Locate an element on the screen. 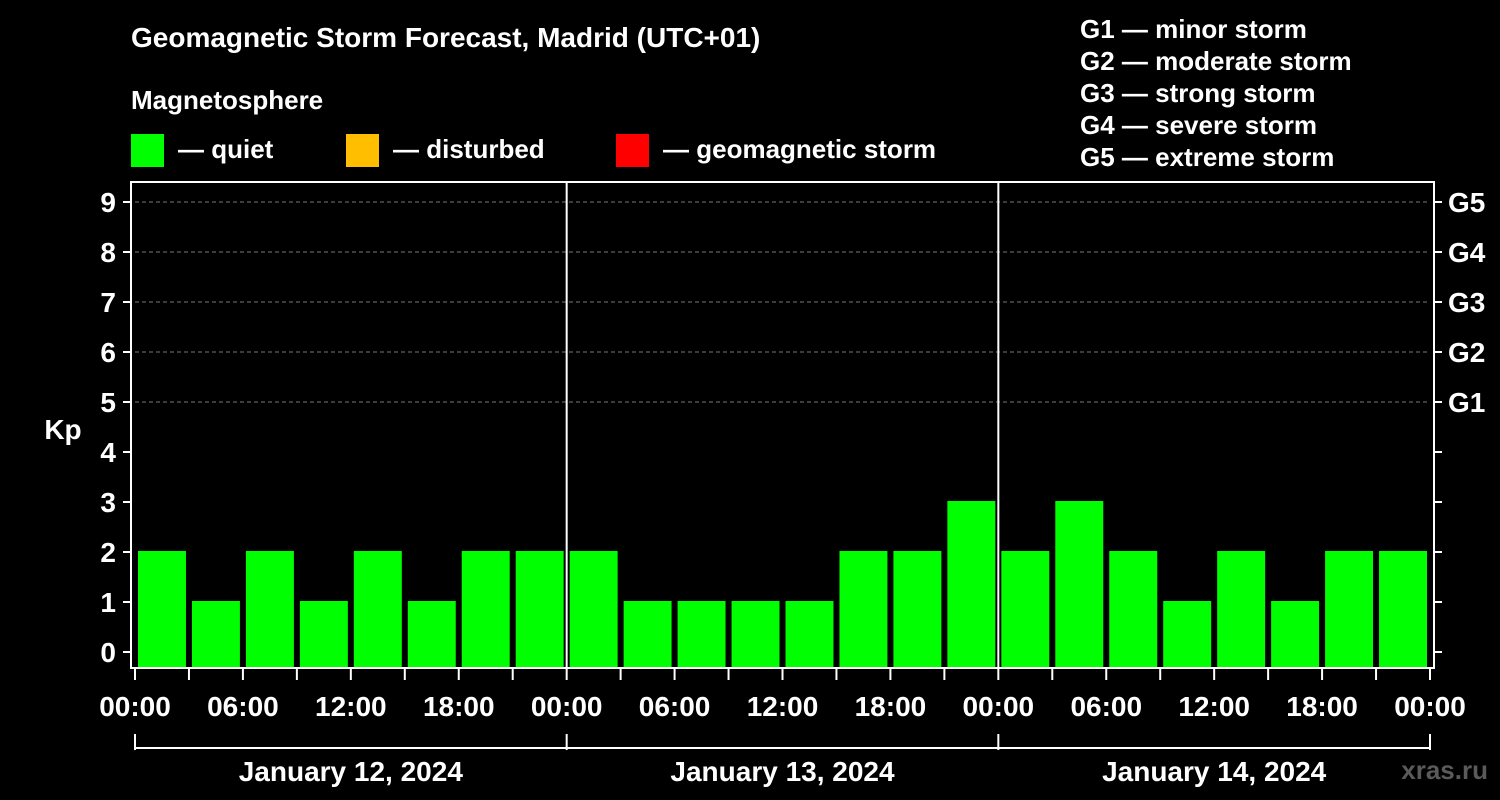 This screenshot has height=800, width=1500. y-tick-label: 6 is located at coordinates (108, 352).